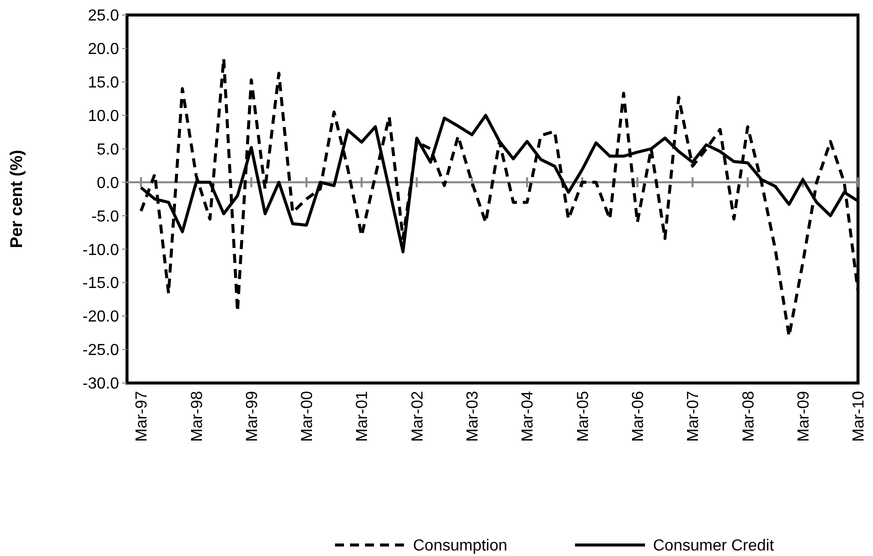 The image size is (873, 556). What do you see at coordinates (104, 49) in the screenshot?
I see `y-tick-label: 20.0` at bounding box center [104, 49].